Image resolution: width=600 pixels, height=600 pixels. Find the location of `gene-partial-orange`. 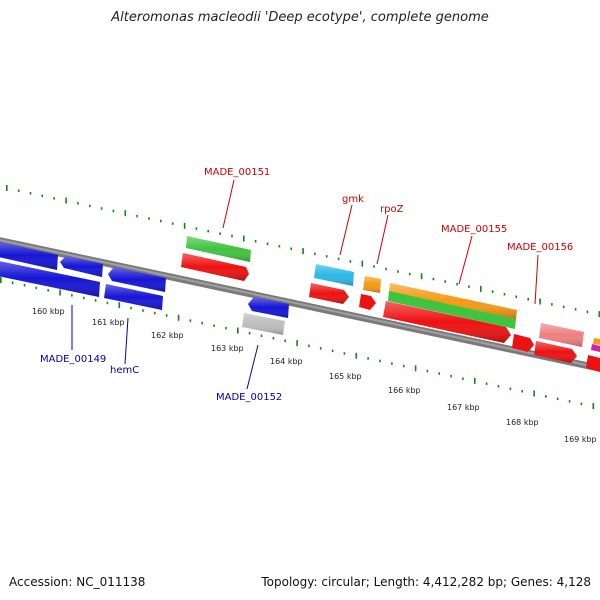

gene-partial-orange is located at coordinates (596, 341).